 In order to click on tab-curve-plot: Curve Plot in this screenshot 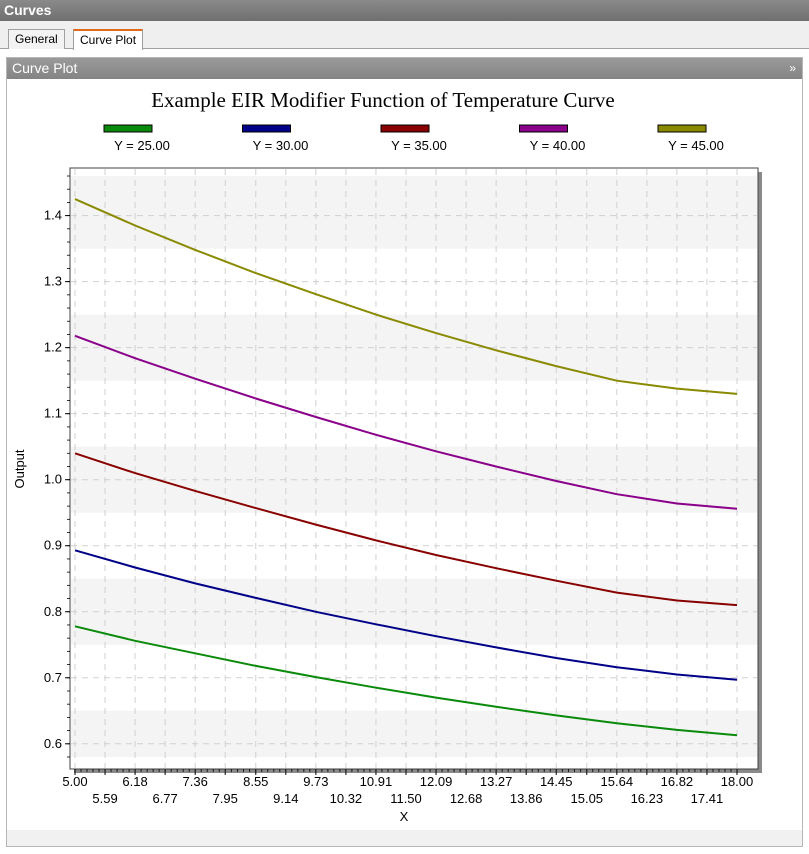, I will do `click(108, 39)`.